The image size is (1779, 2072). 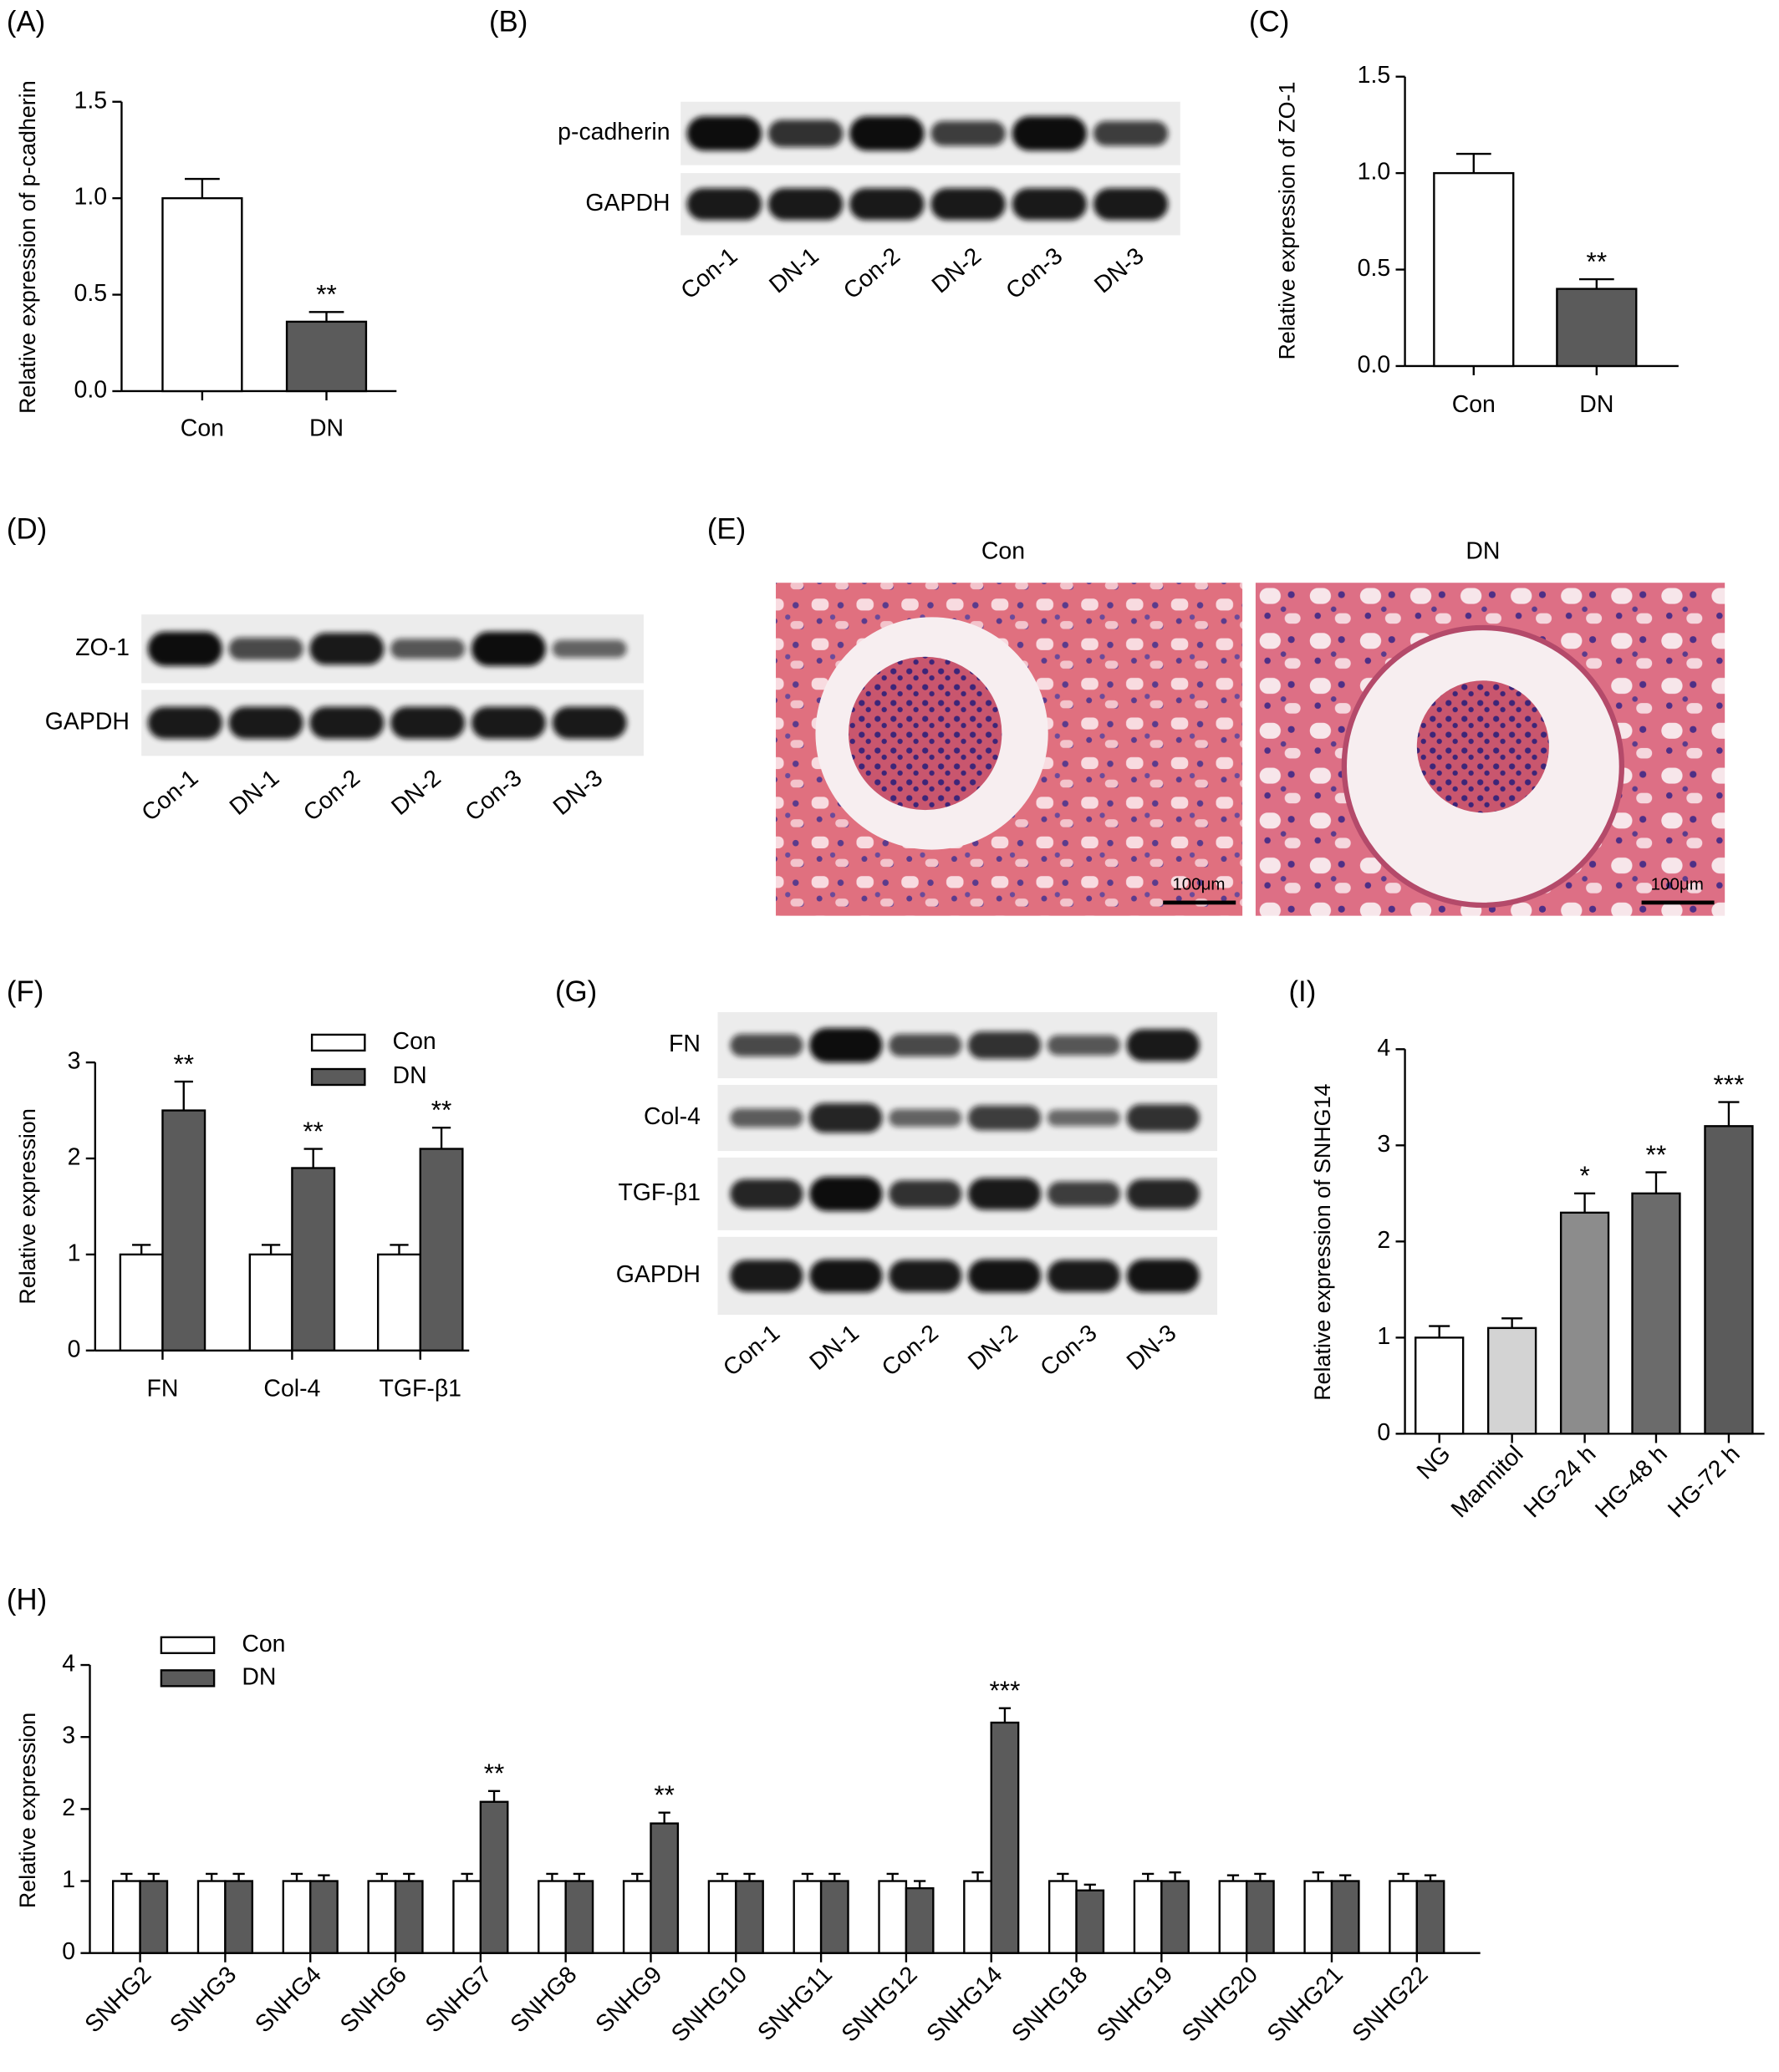 What do you see at coordinates (420, 1389) in the screenshot?
I see `x-tick-label: TGF-β1` at bounding box center [420, 1389].